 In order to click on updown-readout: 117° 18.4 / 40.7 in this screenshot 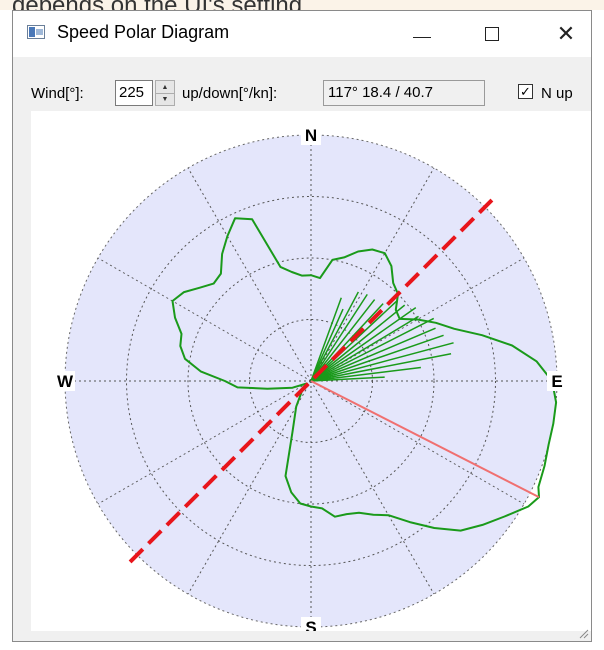, I will do `click(404, 93)`.